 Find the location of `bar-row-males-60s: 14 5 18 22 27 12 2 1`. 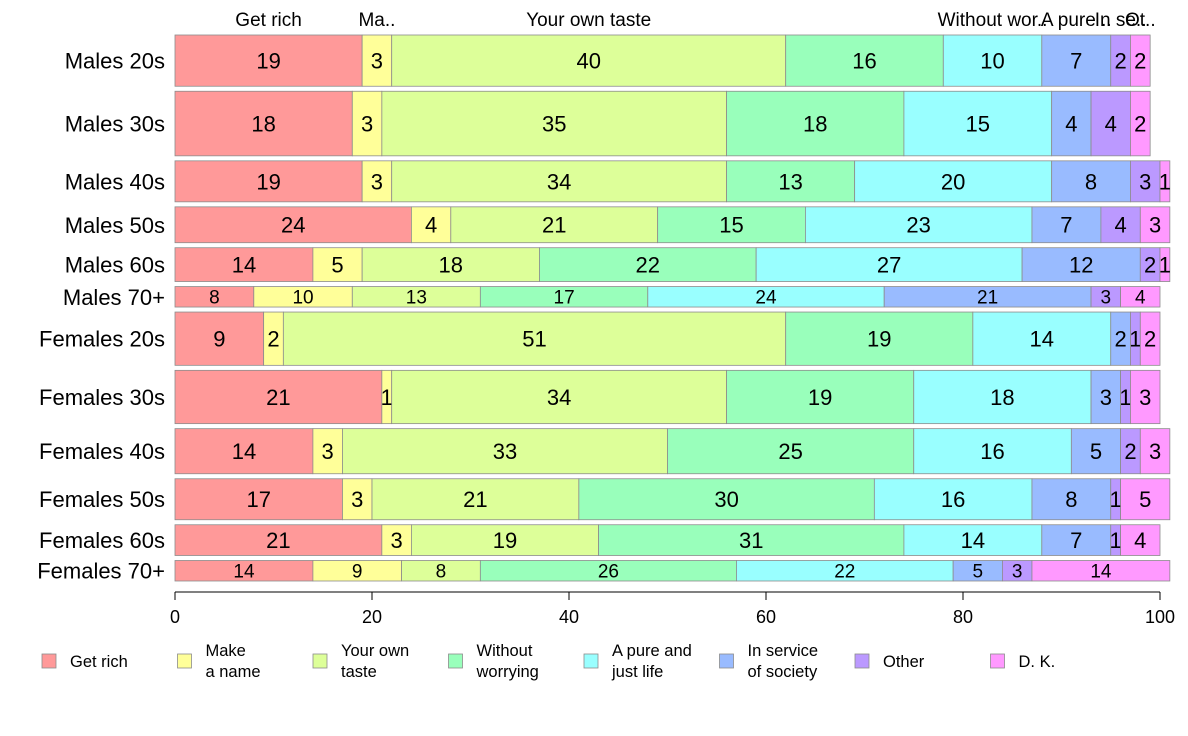

bar-row-males-60s: 14 5 18 22 27 12 2 1 is located at coordinates (672, 264).